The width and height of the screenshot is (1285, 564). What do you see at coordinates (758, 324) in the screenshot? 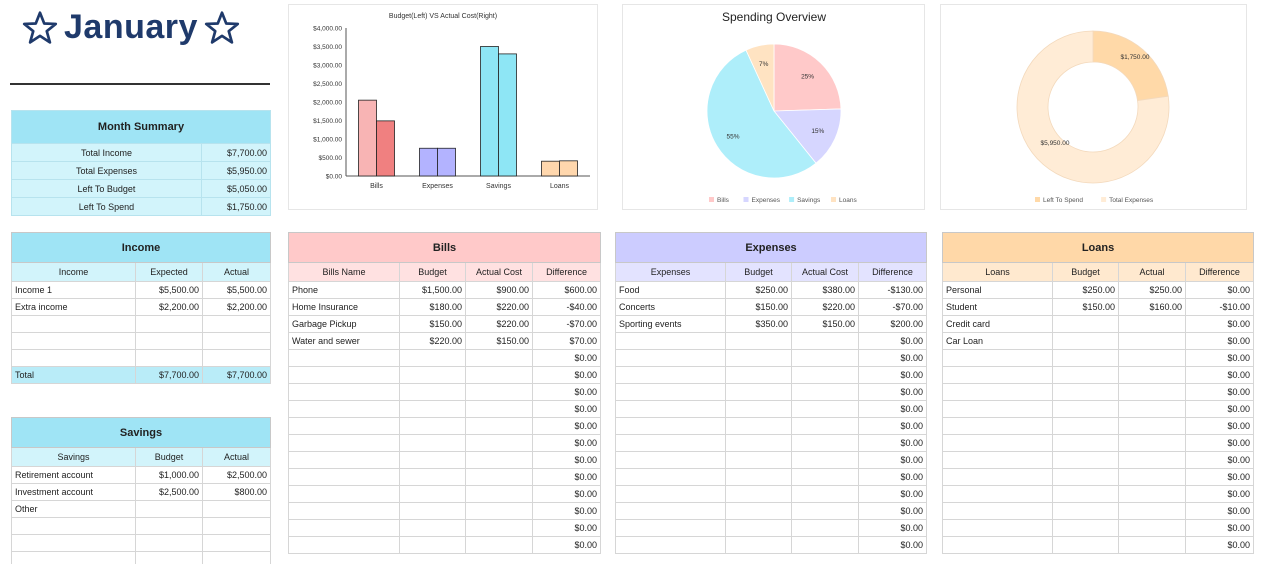
I see `table-cell: $350.00` at bounding box center [758, 324].